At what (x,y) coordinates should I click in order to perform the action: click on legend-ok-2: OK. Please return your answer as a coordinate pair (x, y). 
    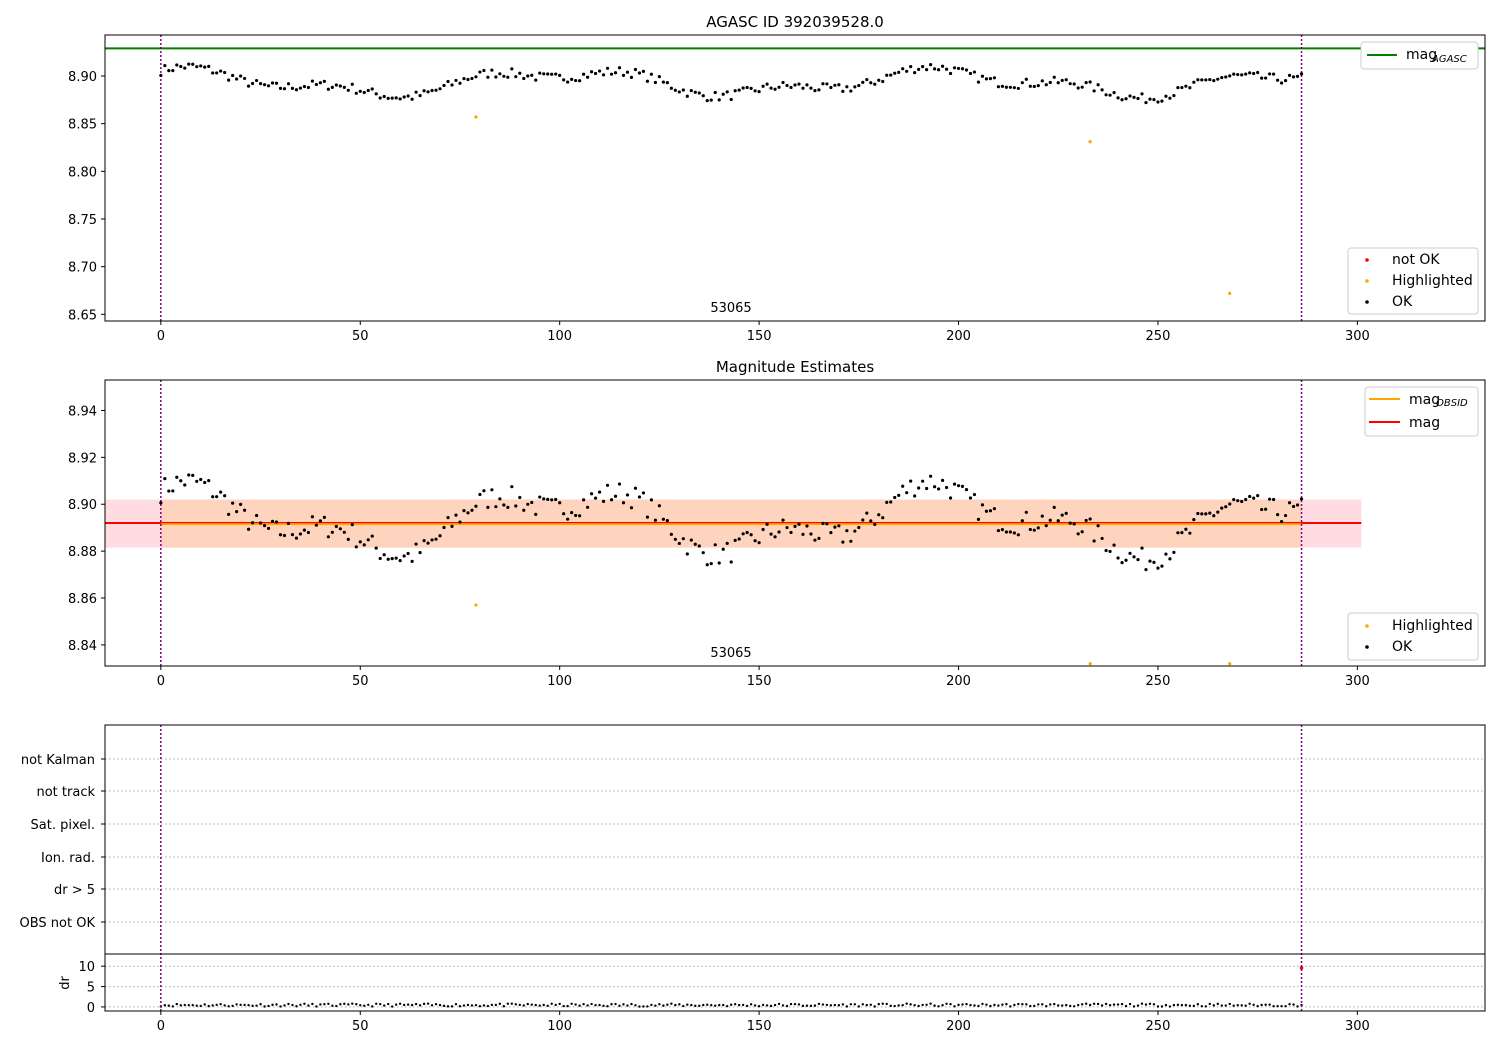
    Looking at the image, I should click on (1402, 647).